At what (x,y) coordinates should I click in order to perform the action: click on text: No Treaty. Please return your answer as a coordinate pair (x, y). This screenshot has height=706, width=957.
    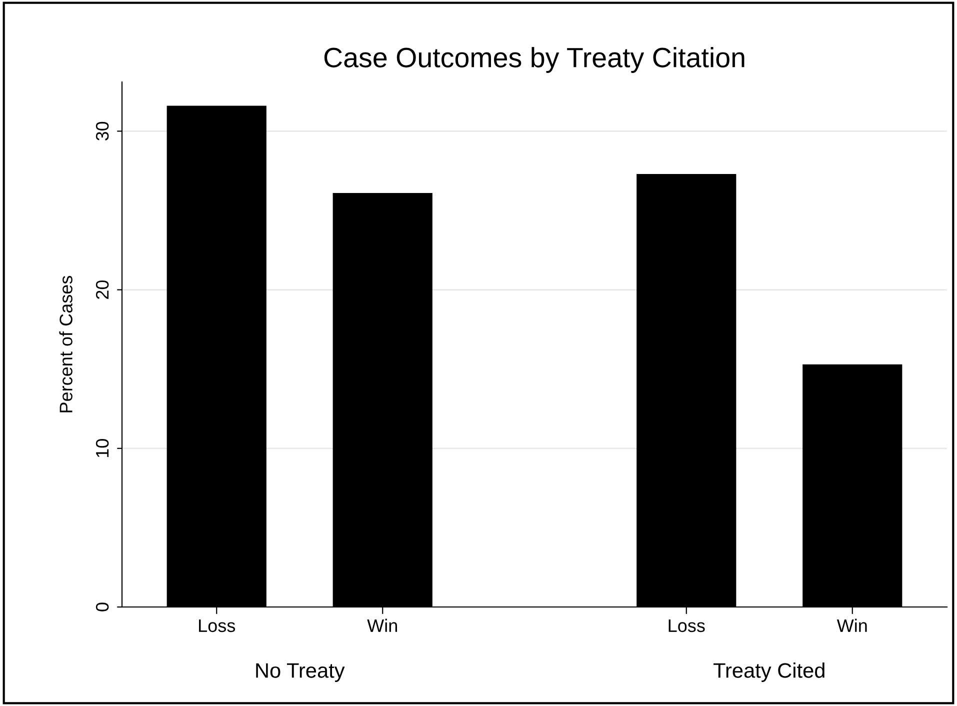
    Looking at the image, I should click on (300, 672).